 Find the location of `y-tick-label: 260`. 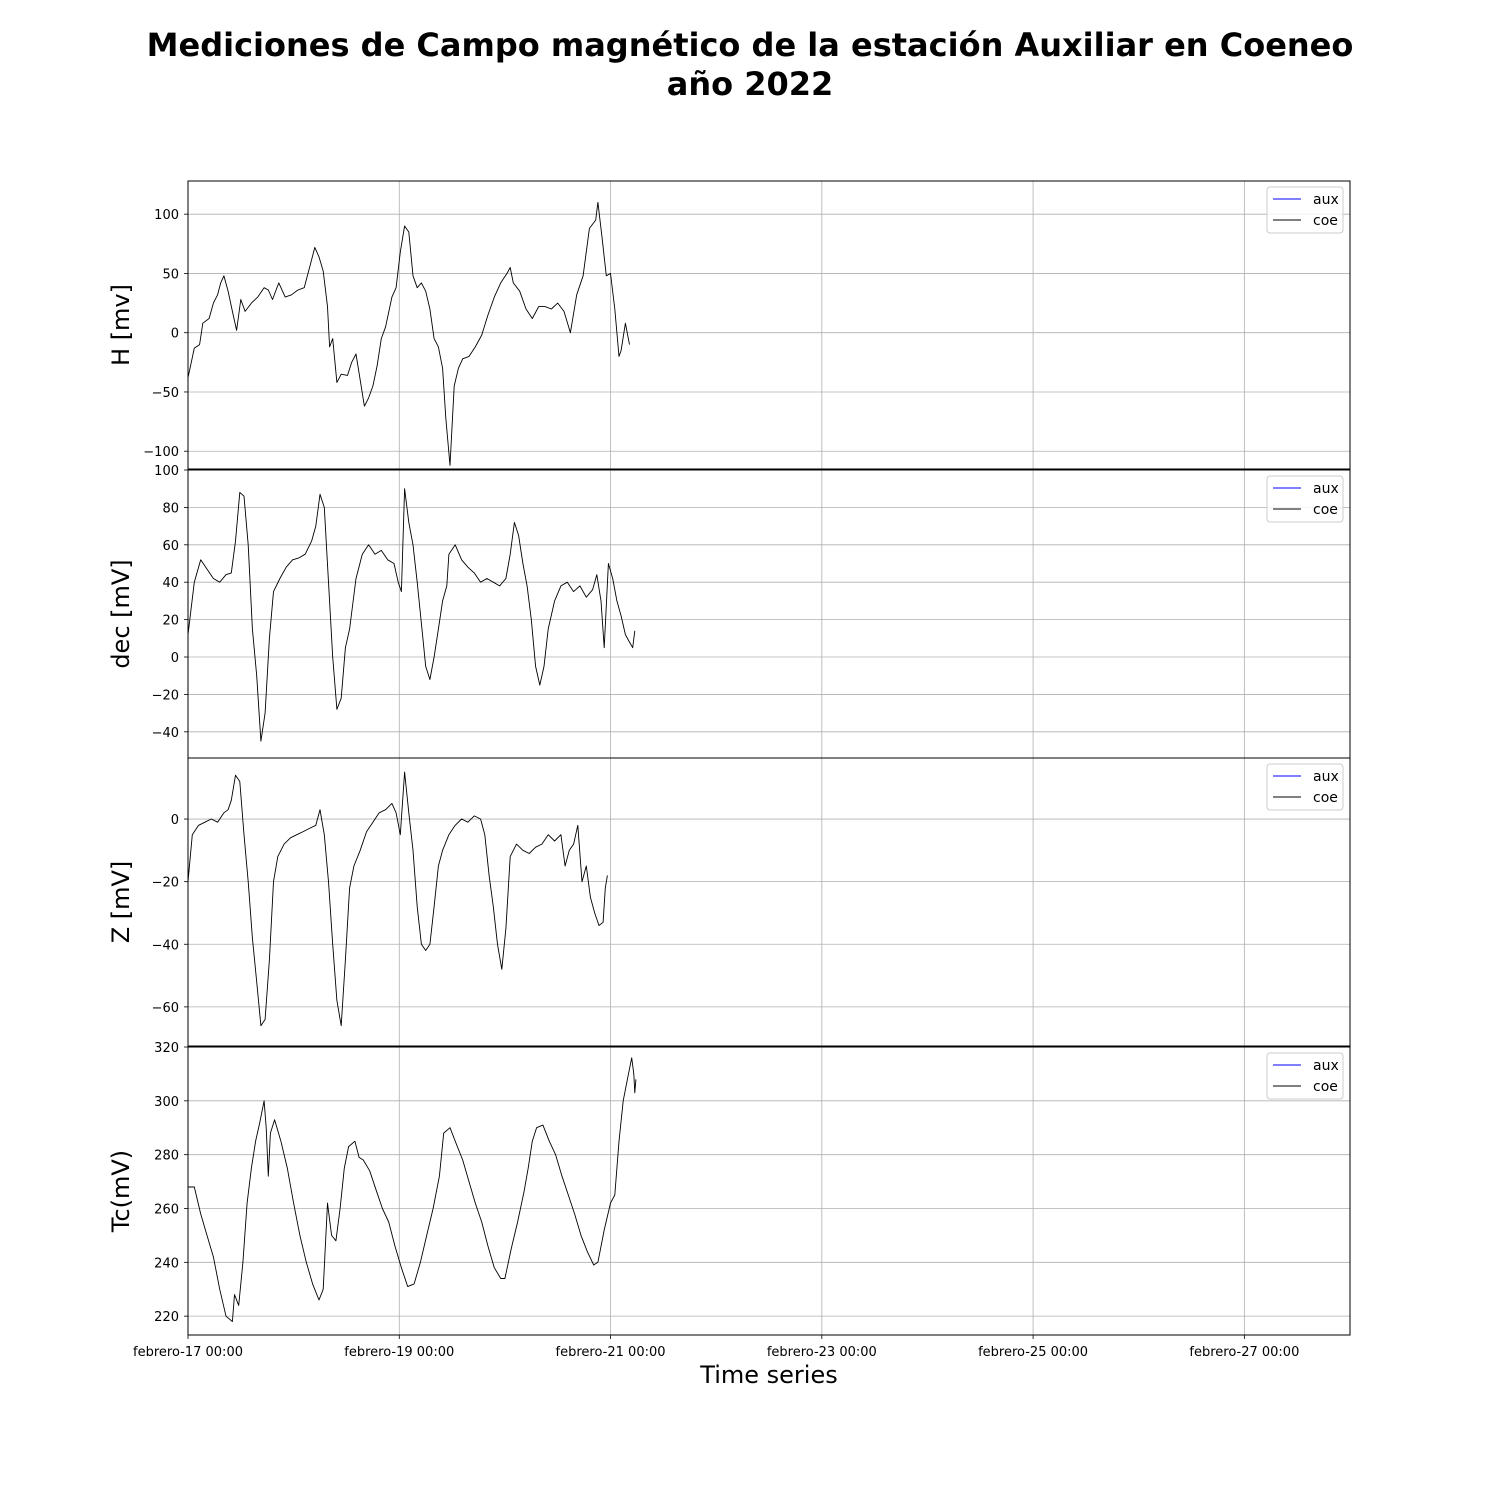

y-tick-label: 260 is located at coordinates (166, 1209).